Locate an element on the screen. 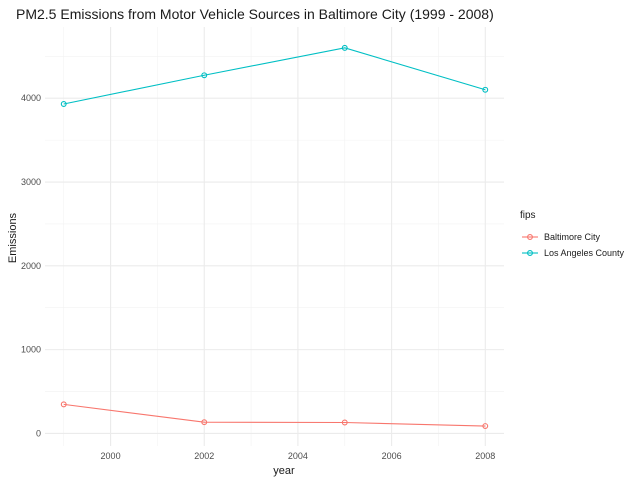 The image size is (640, 480). y-axis-title: Emissions is located at coordinates (13, 237).